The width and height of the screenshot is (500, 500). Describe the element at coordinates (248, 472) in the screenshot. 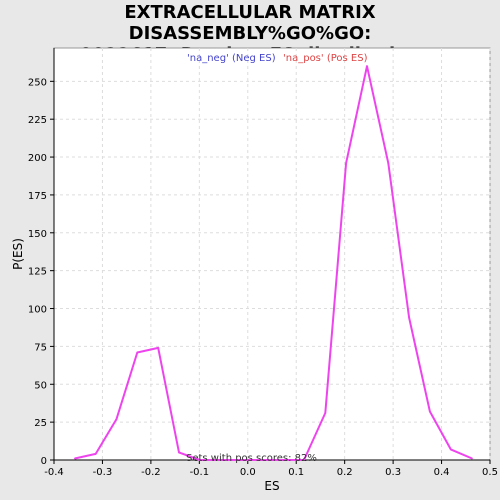

I see `x-tick-label: 0.0` at that location.